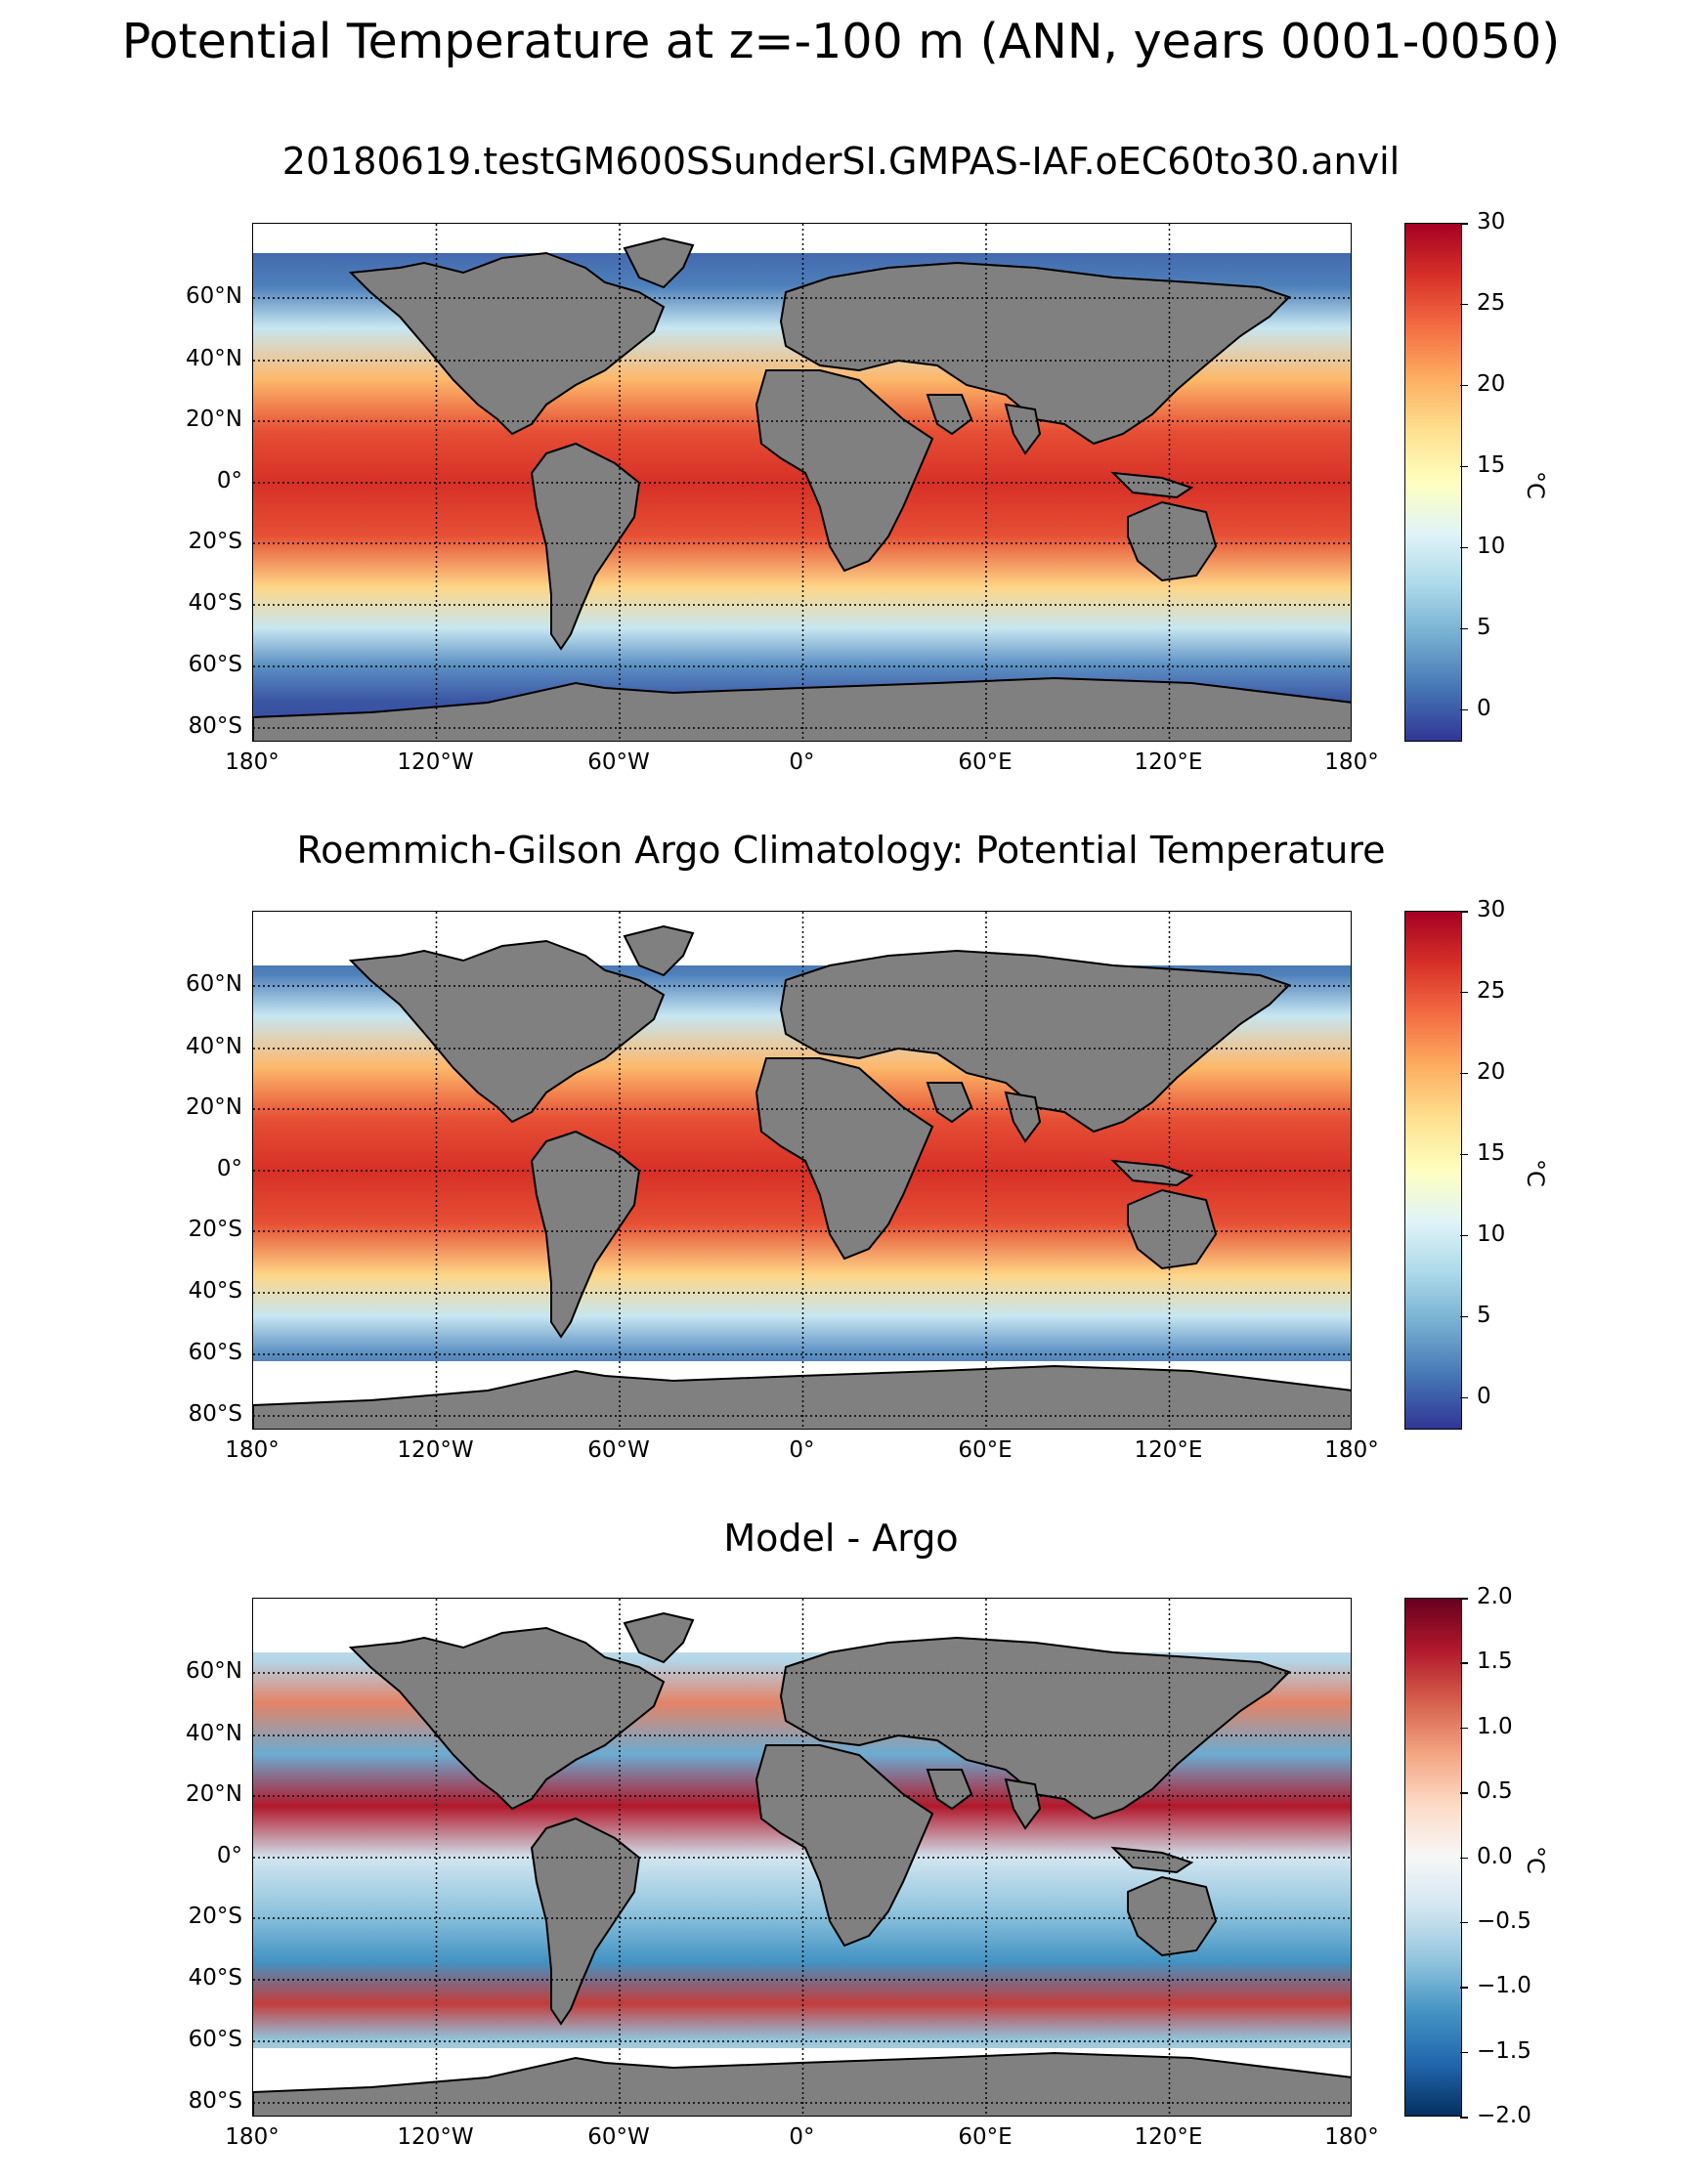 The image size is (1682, 2184). Describe the element at coordinates (1495, 1856) in the screenshot. I see `colorbar-tick-label: 0.0` at that location.